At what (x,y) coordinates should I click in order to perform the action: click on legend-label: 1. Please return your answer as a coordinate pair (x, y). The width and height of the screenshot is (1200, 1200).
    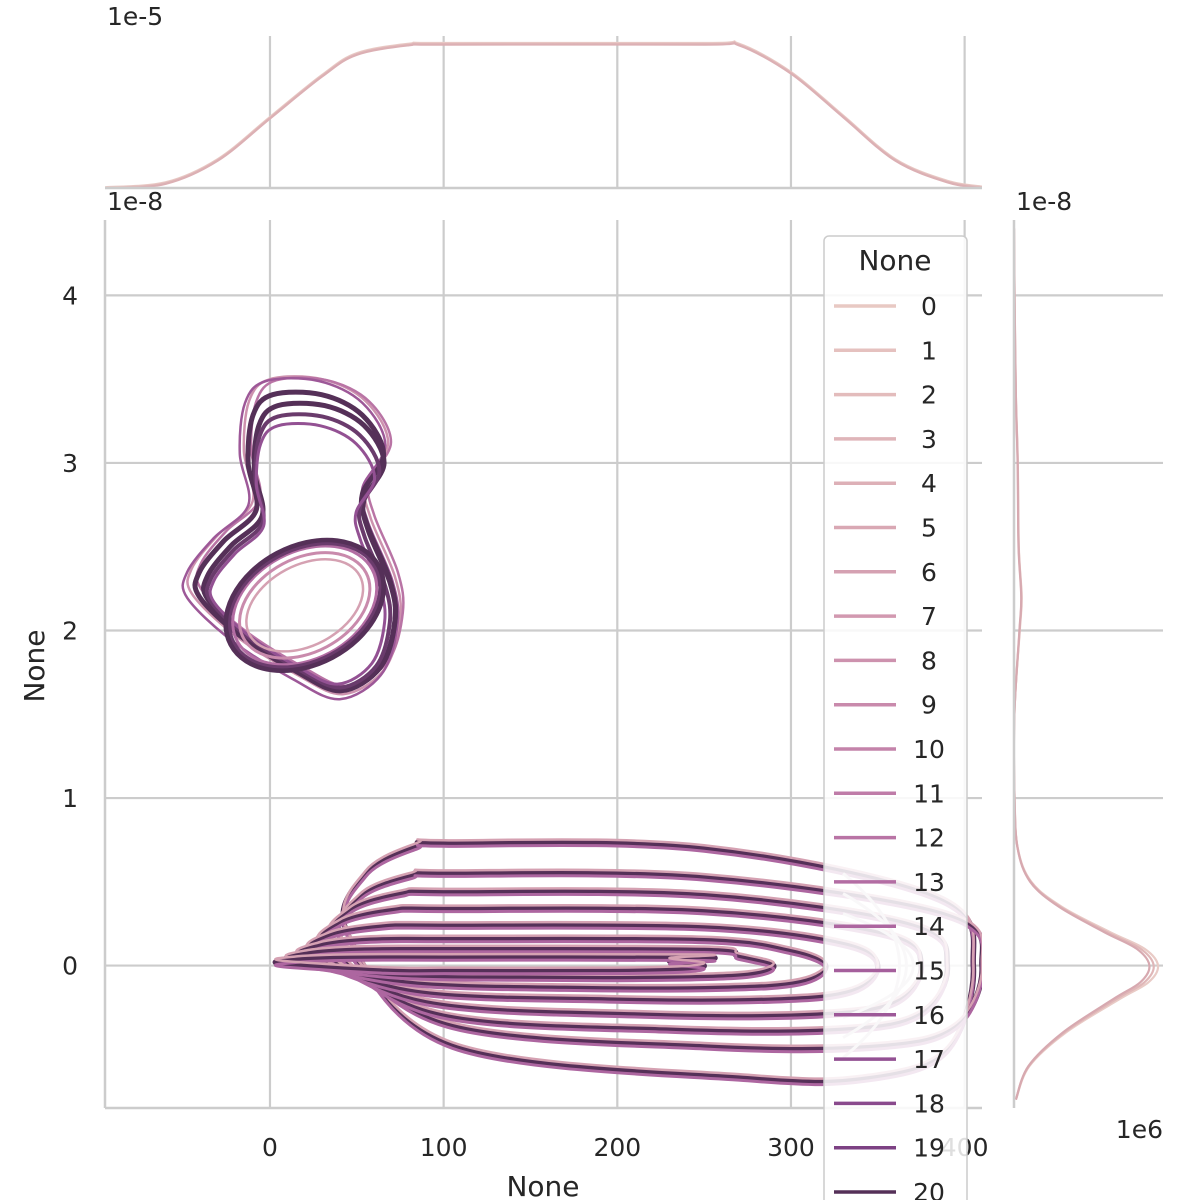
    Looking at the image, I should click on (929, 350).